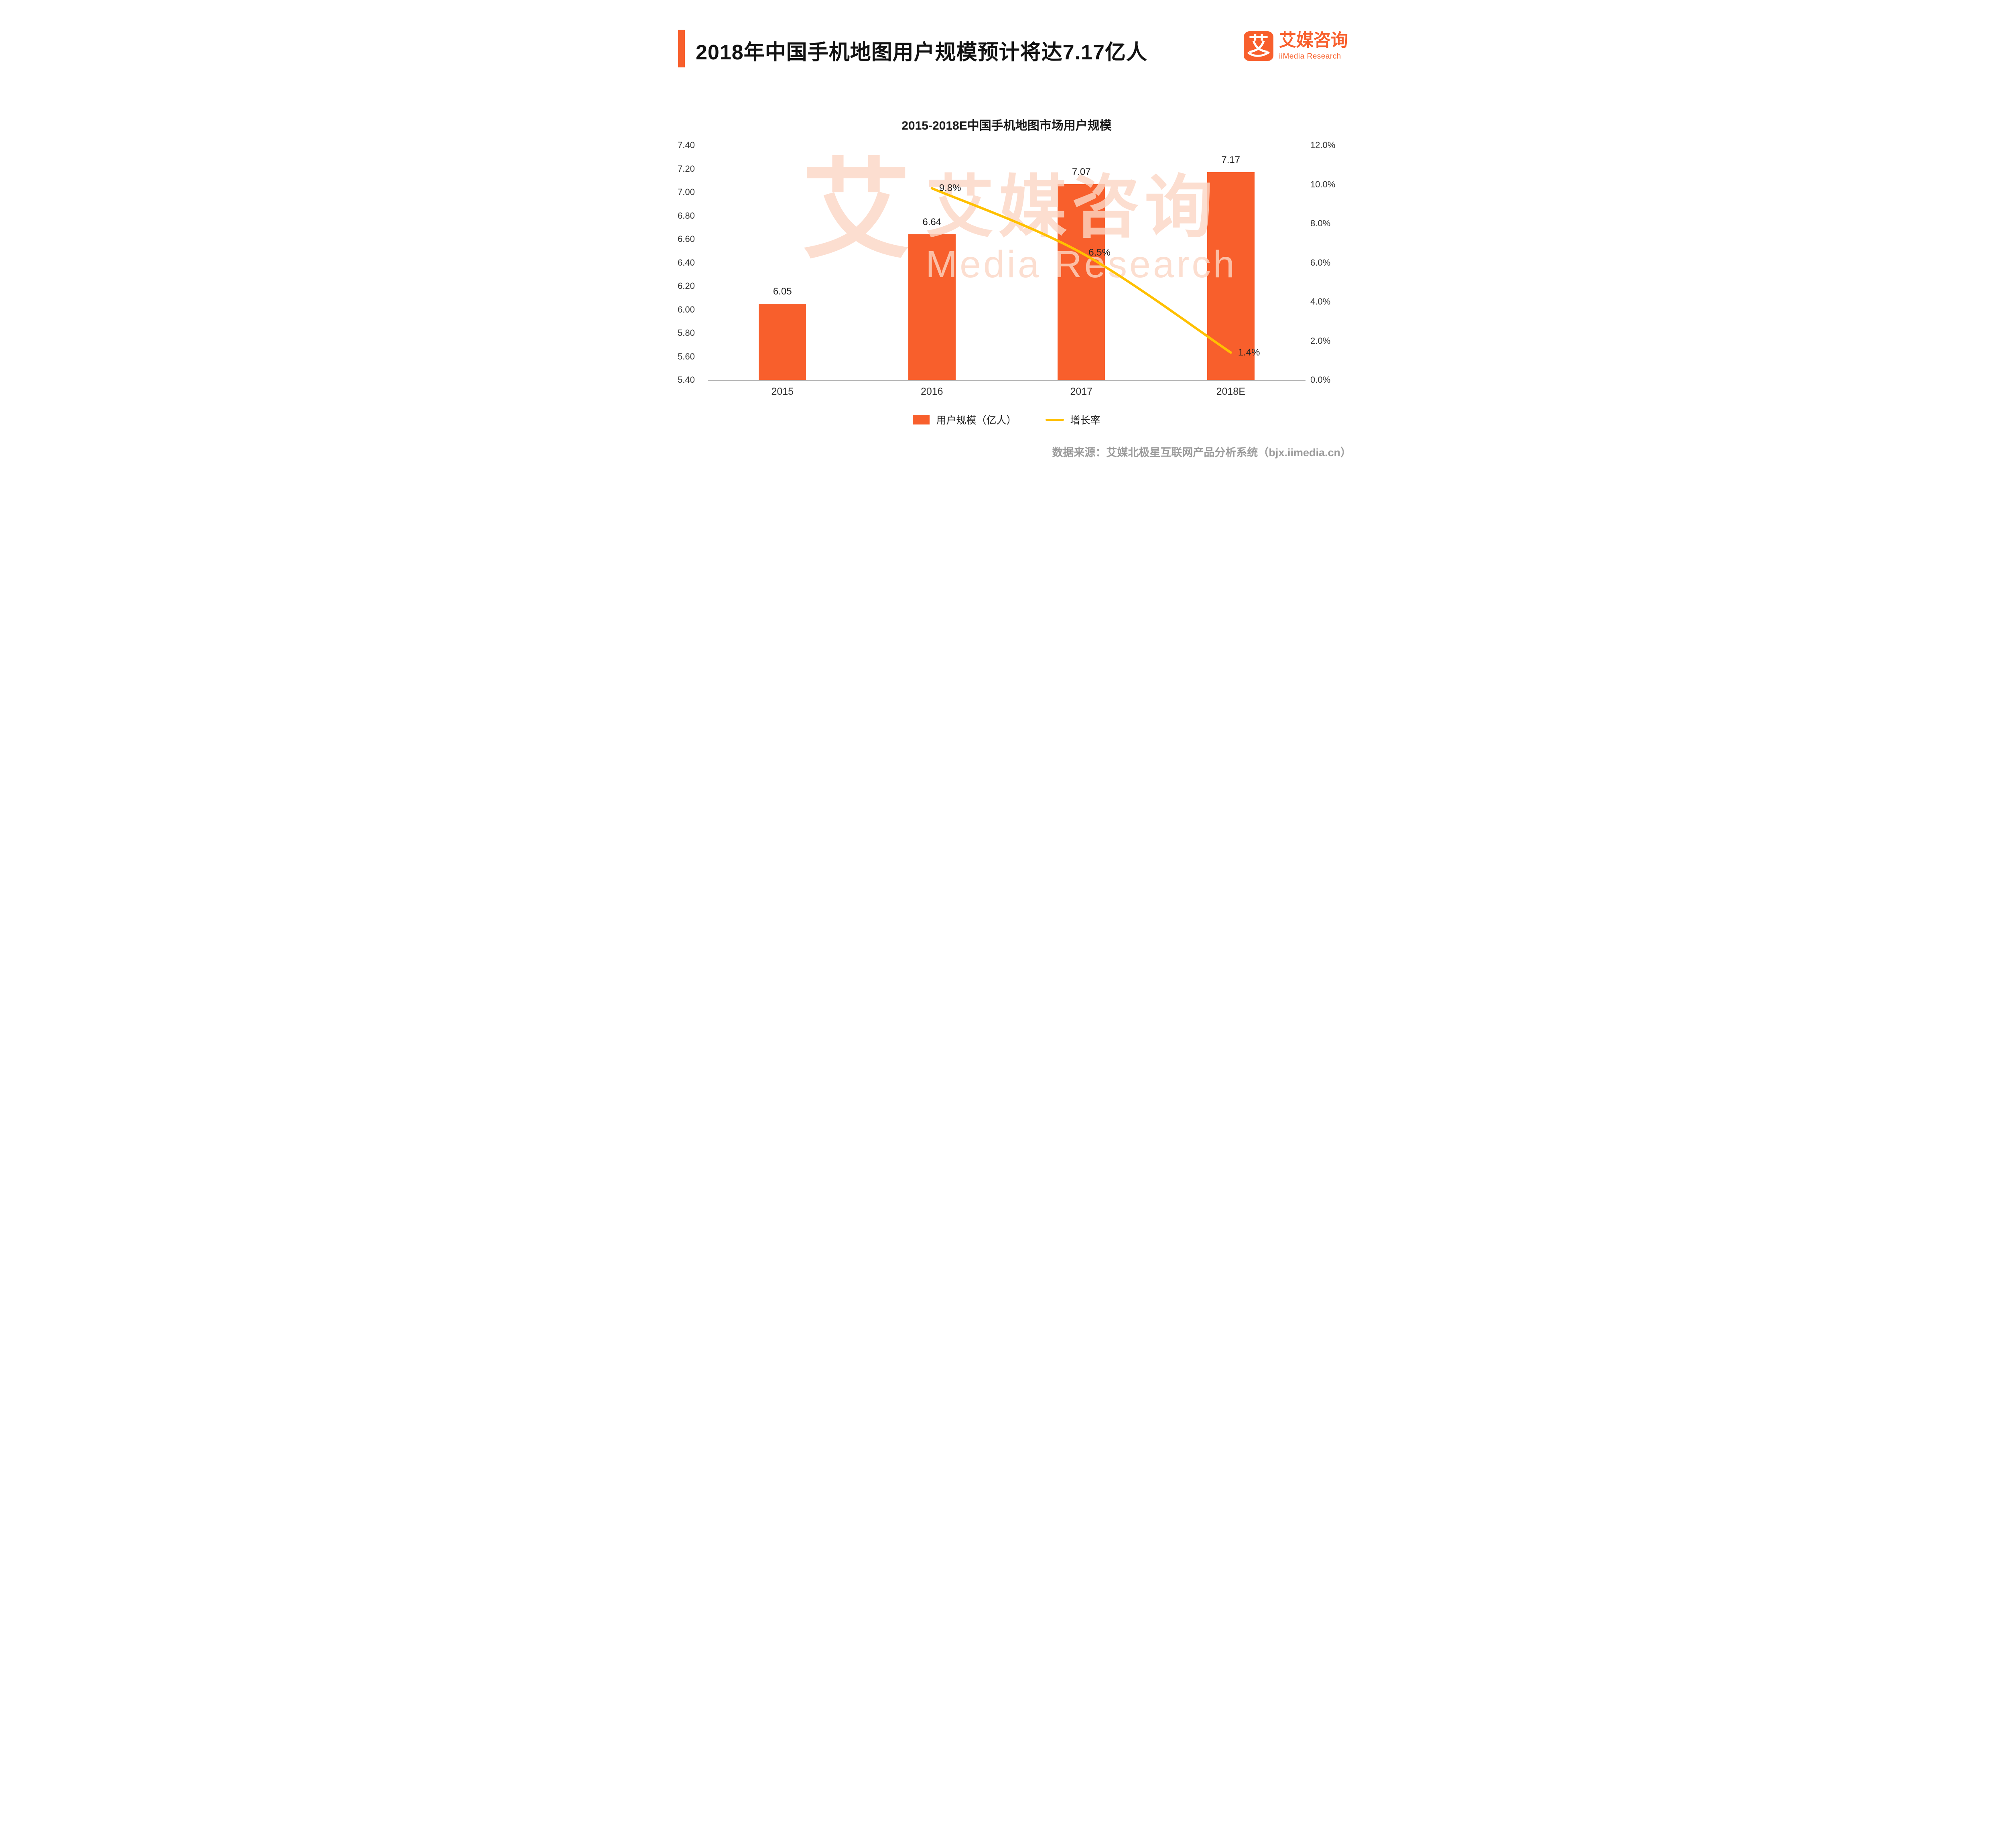  I want to click on growth-rate-value-label: 6.5%, so click(1100, 252).